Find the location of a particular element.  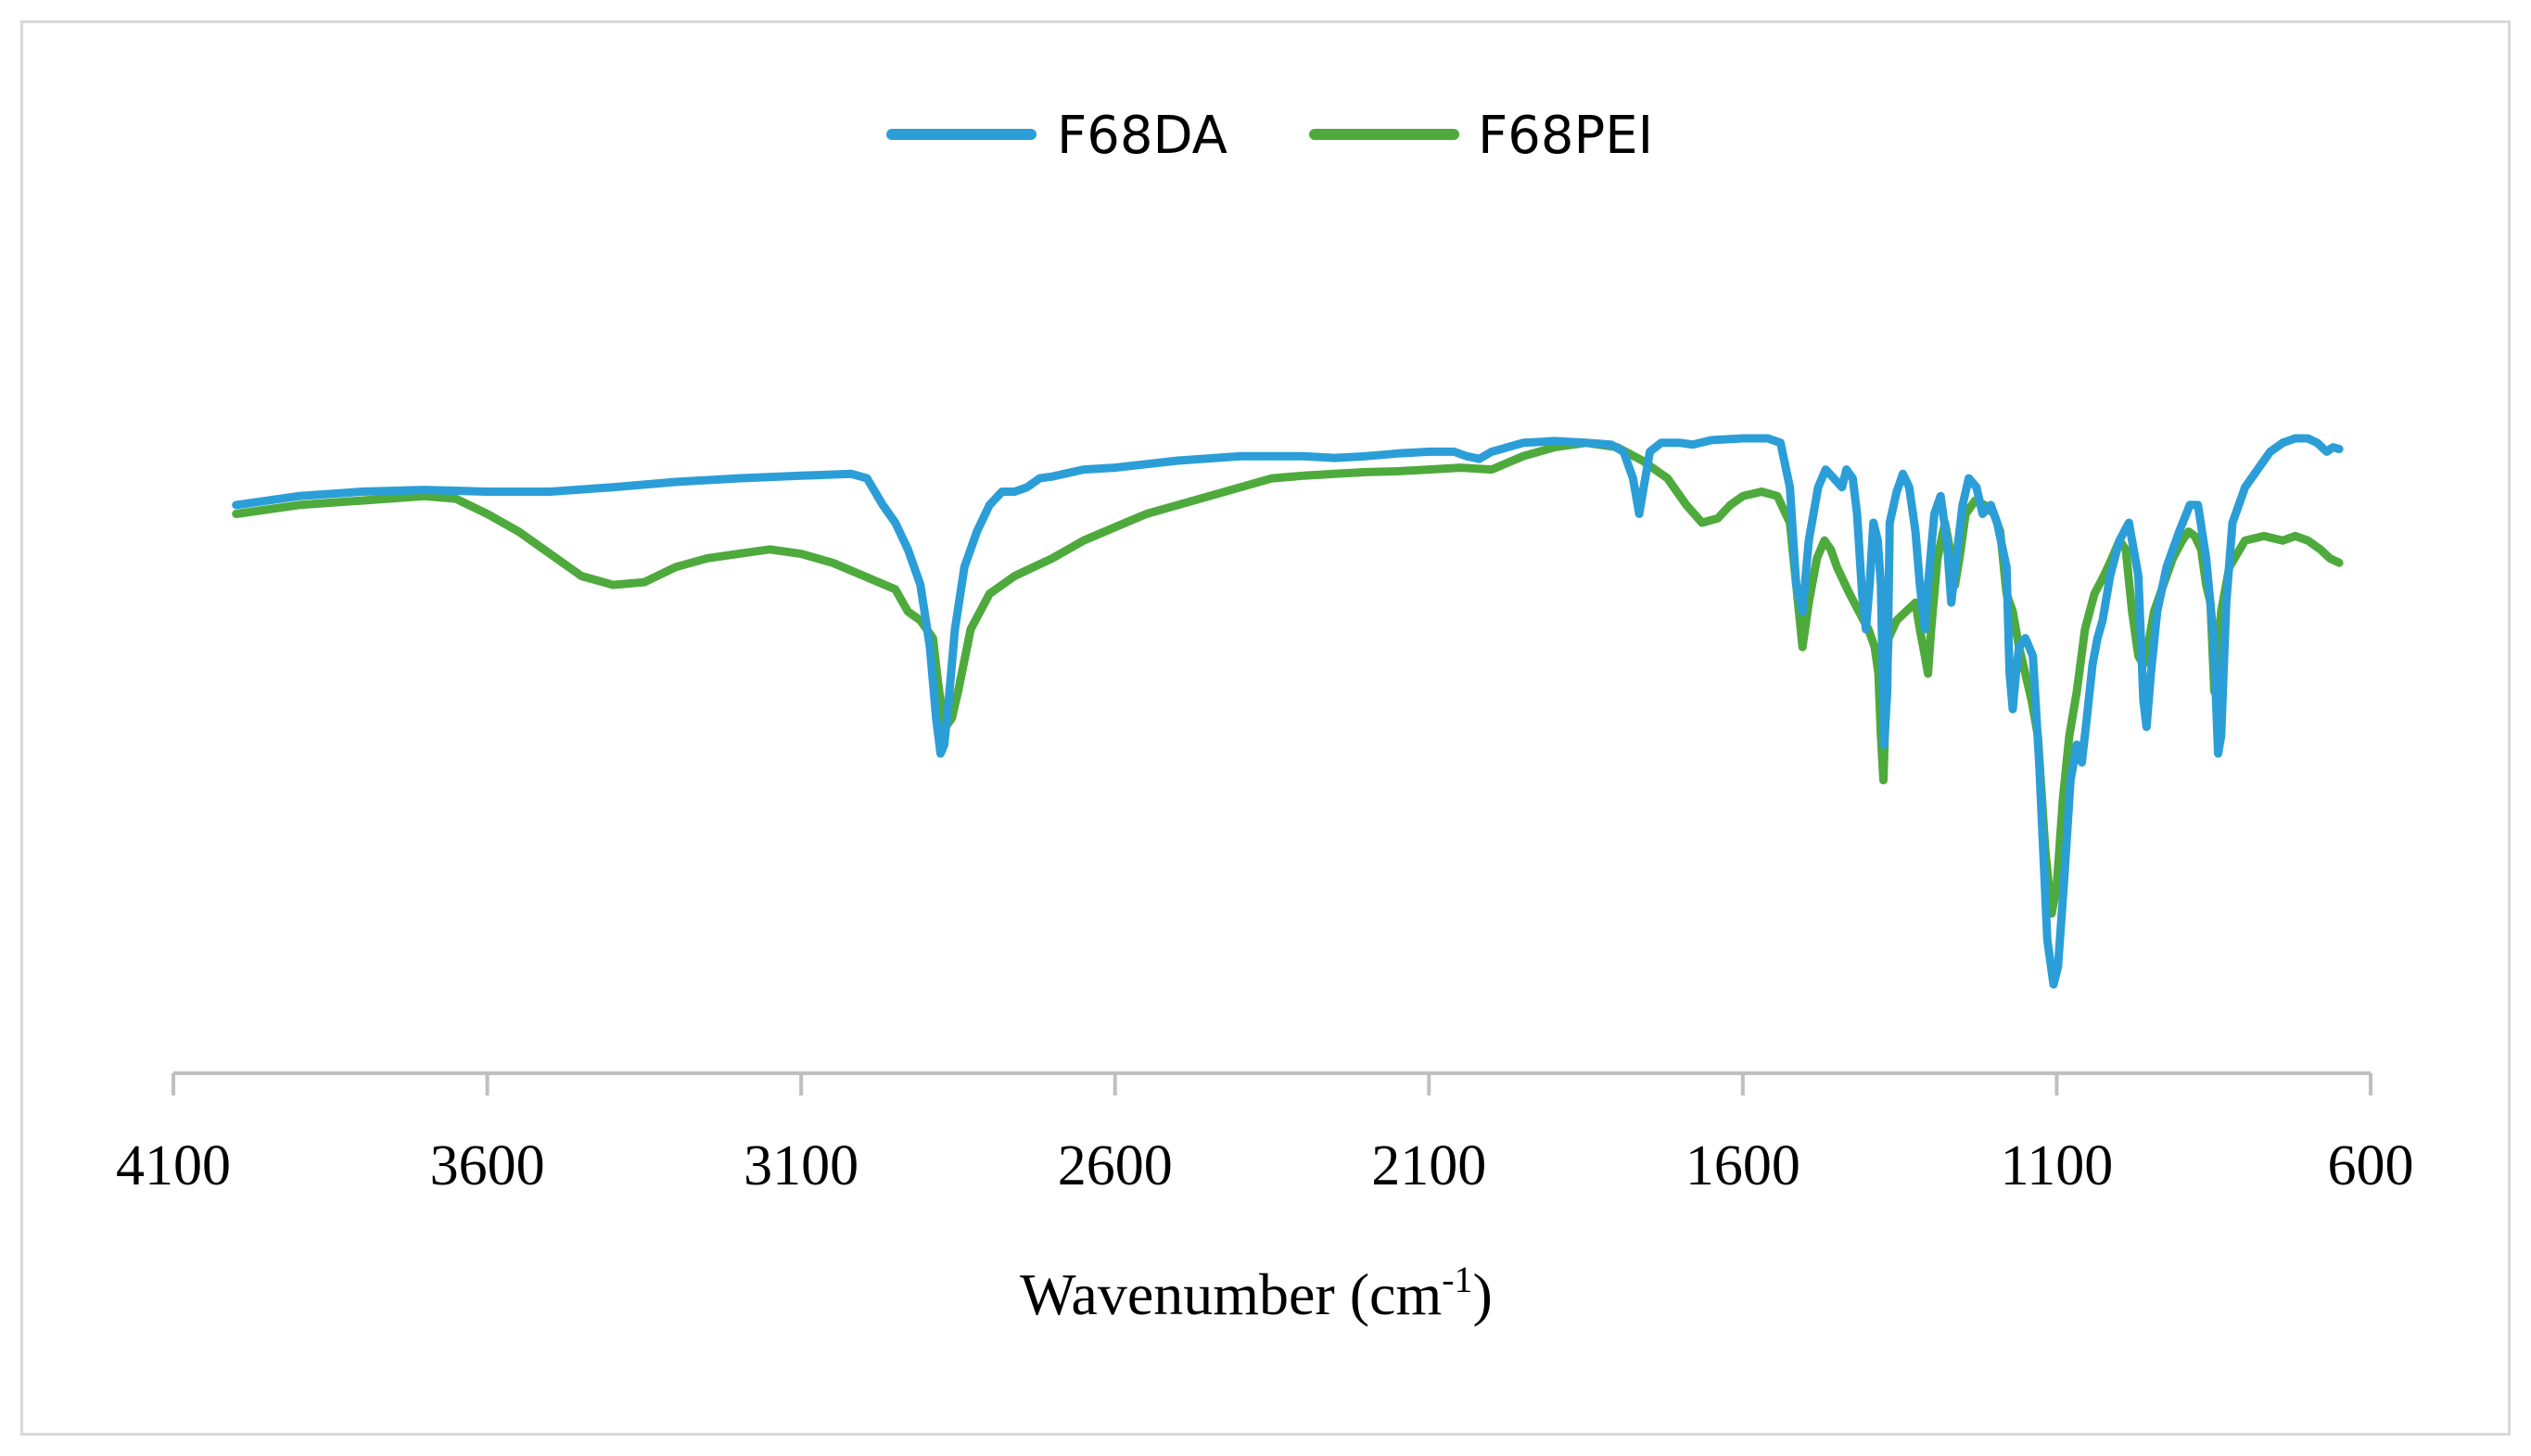

x-axis-title-close: ) is located at coordinates (1483, 1294).